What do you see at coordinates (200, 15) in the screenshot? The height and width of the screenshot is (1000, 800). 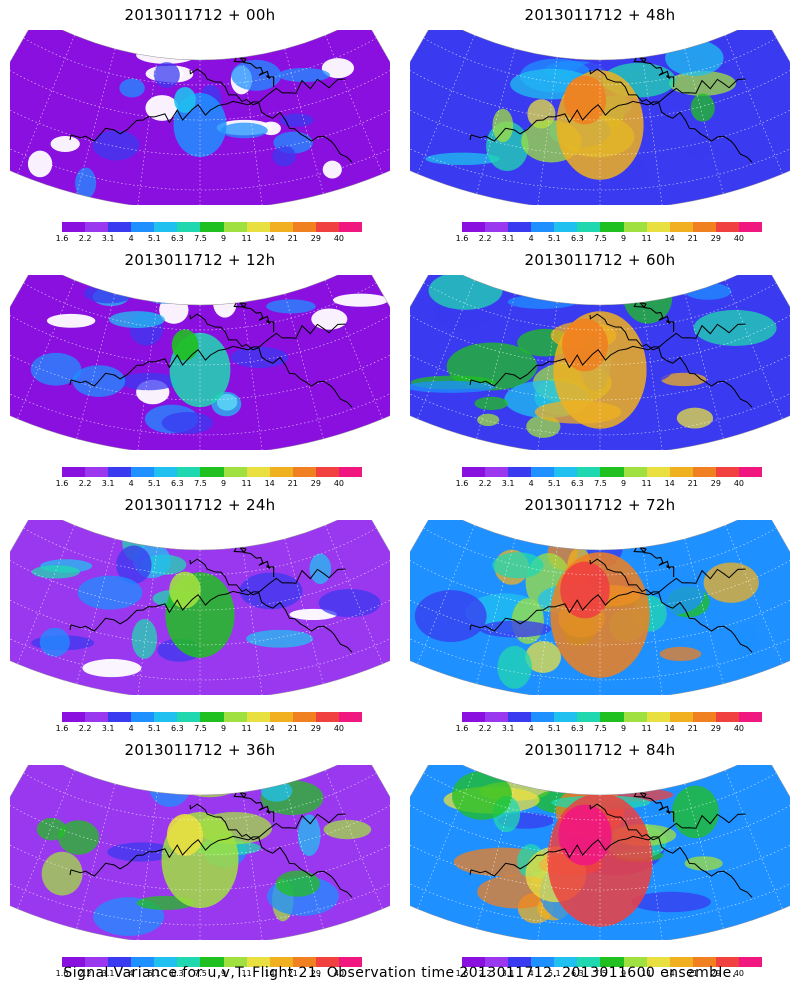 I see `panel-title: 2013011712 + 00h` at bounding box center [200, 15].